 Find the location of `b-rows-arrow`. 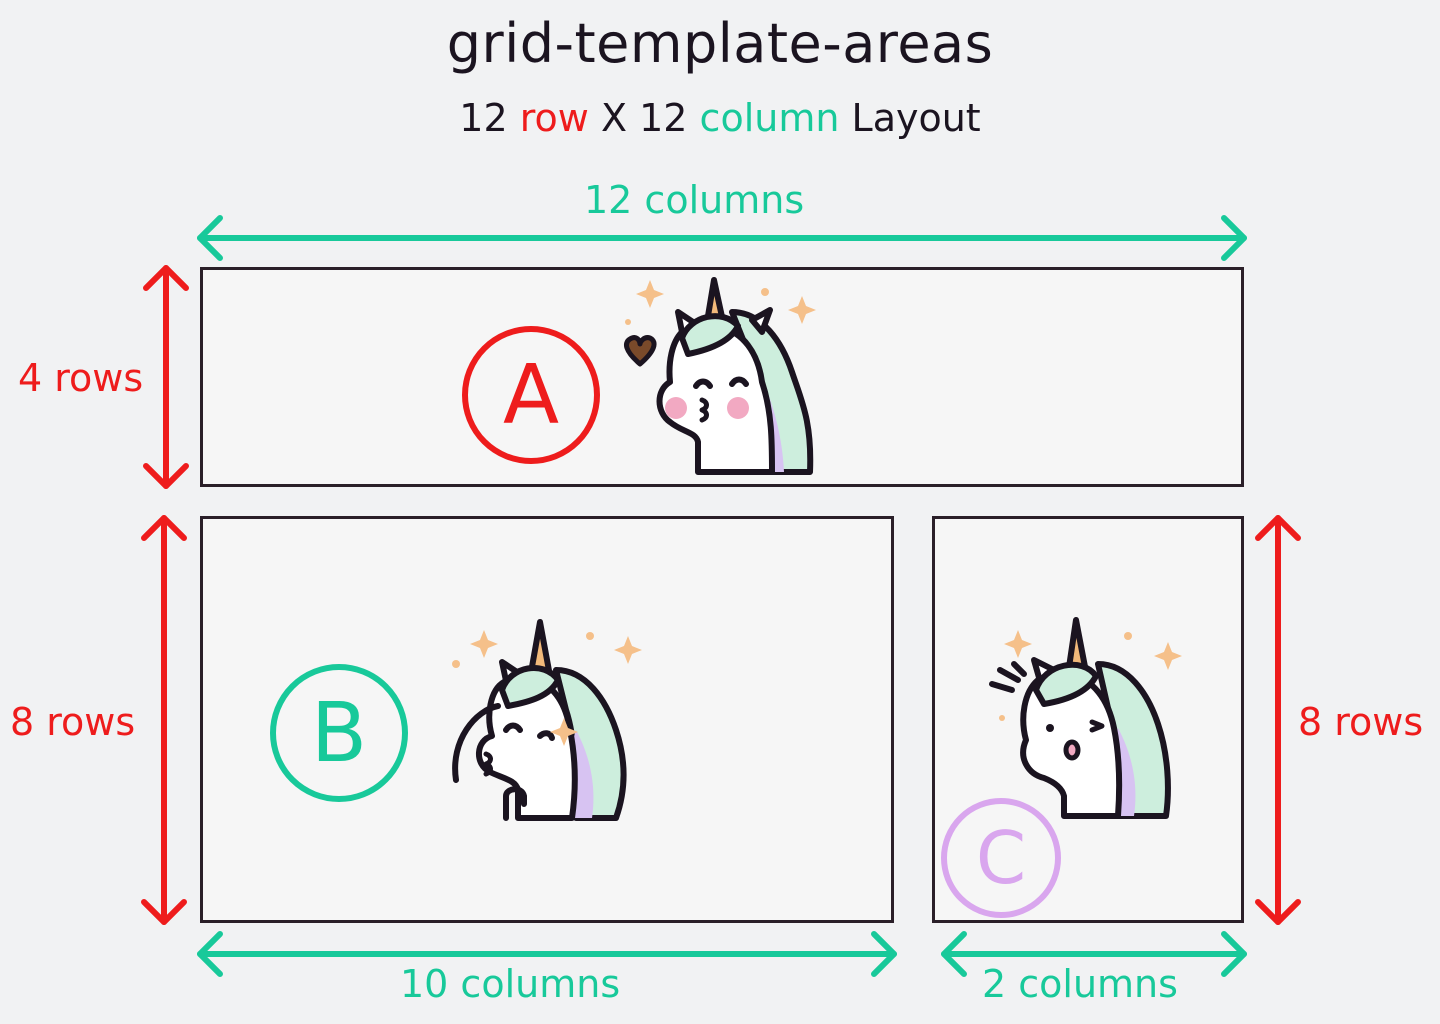

b-rows-arrow is located at coordinates (164, 720).